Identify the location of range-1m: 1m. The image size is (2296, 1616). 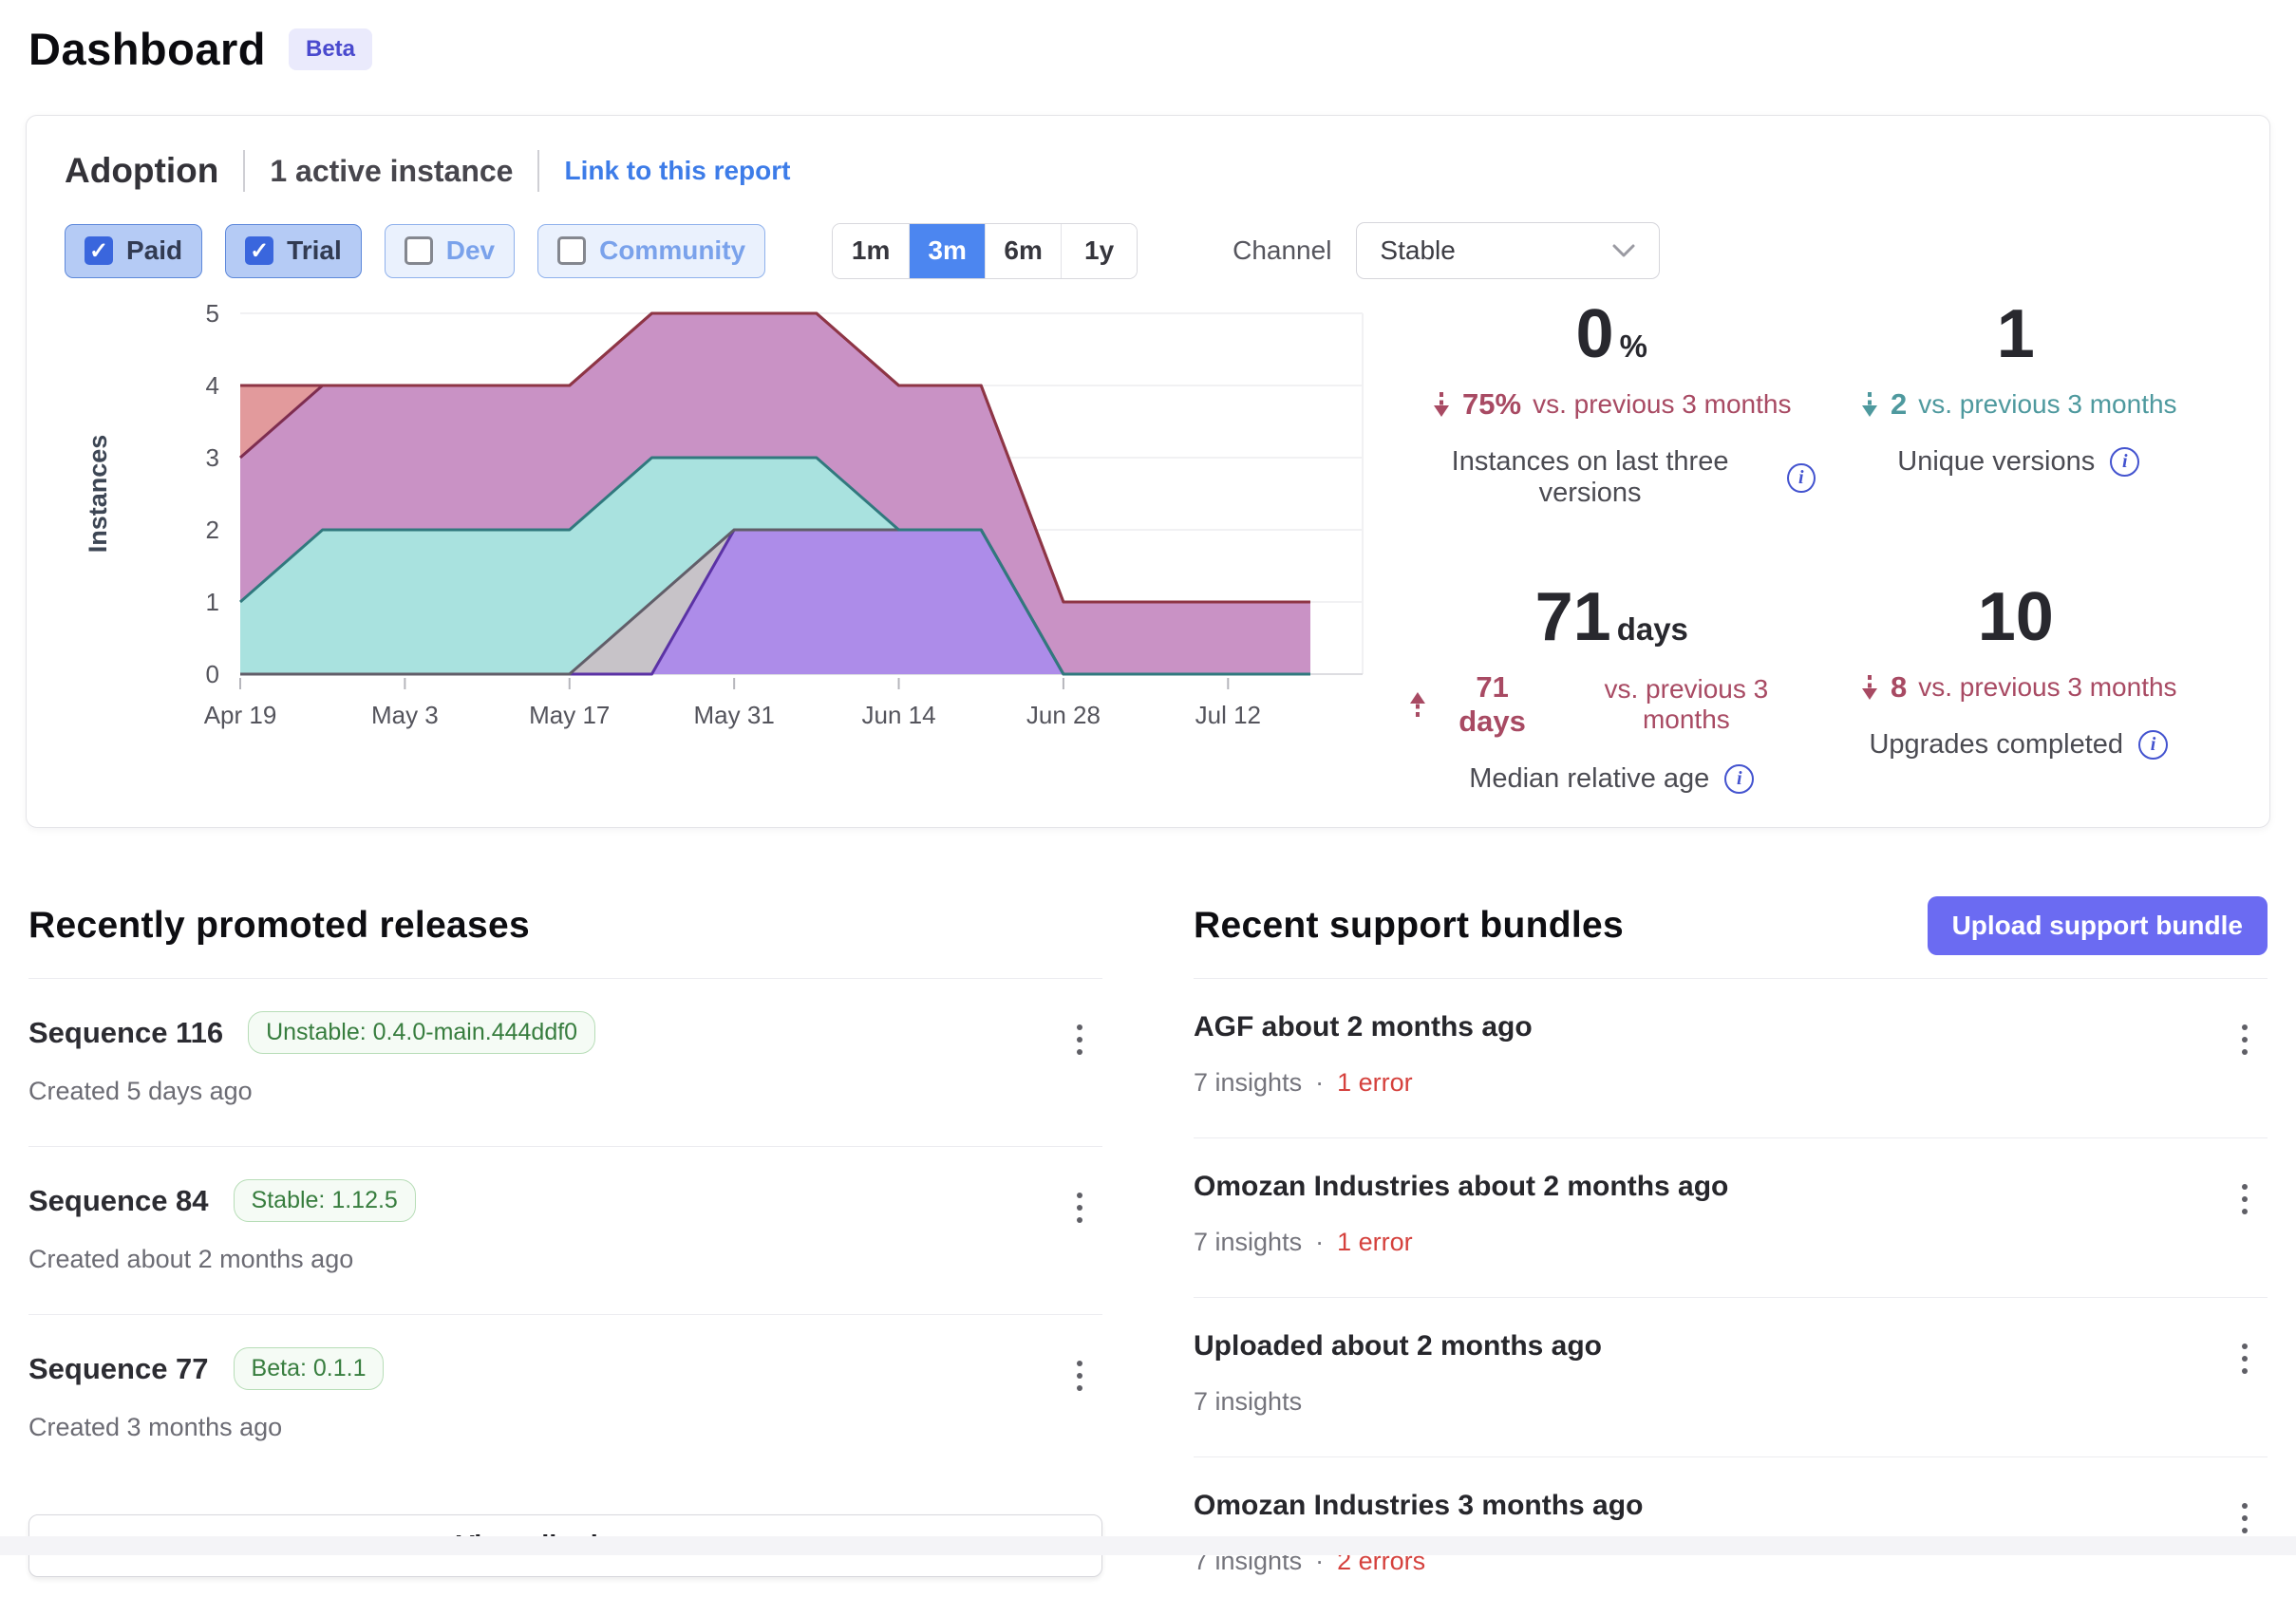
(871, 250).